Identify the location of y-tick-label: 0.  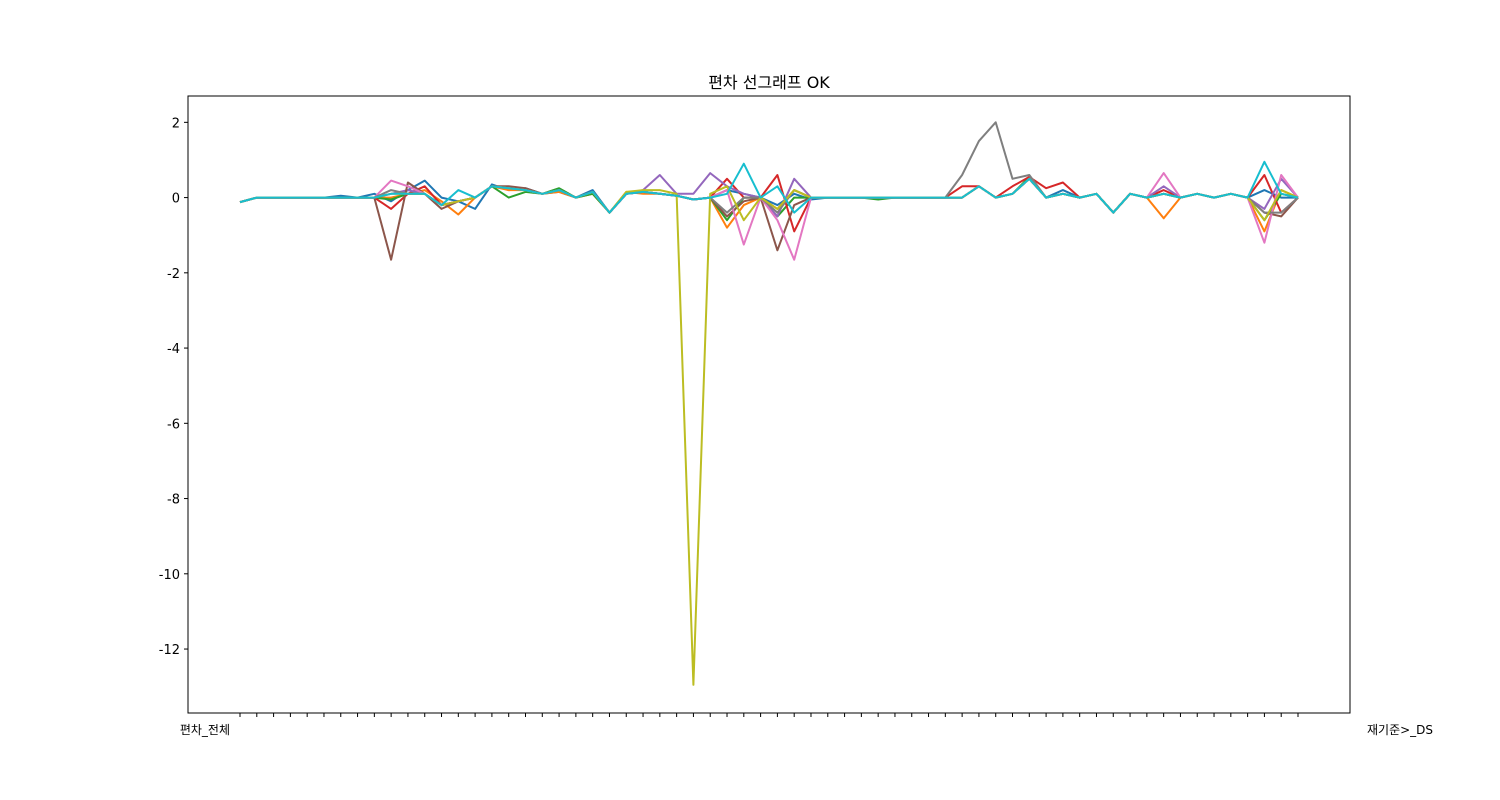
(176, 199).